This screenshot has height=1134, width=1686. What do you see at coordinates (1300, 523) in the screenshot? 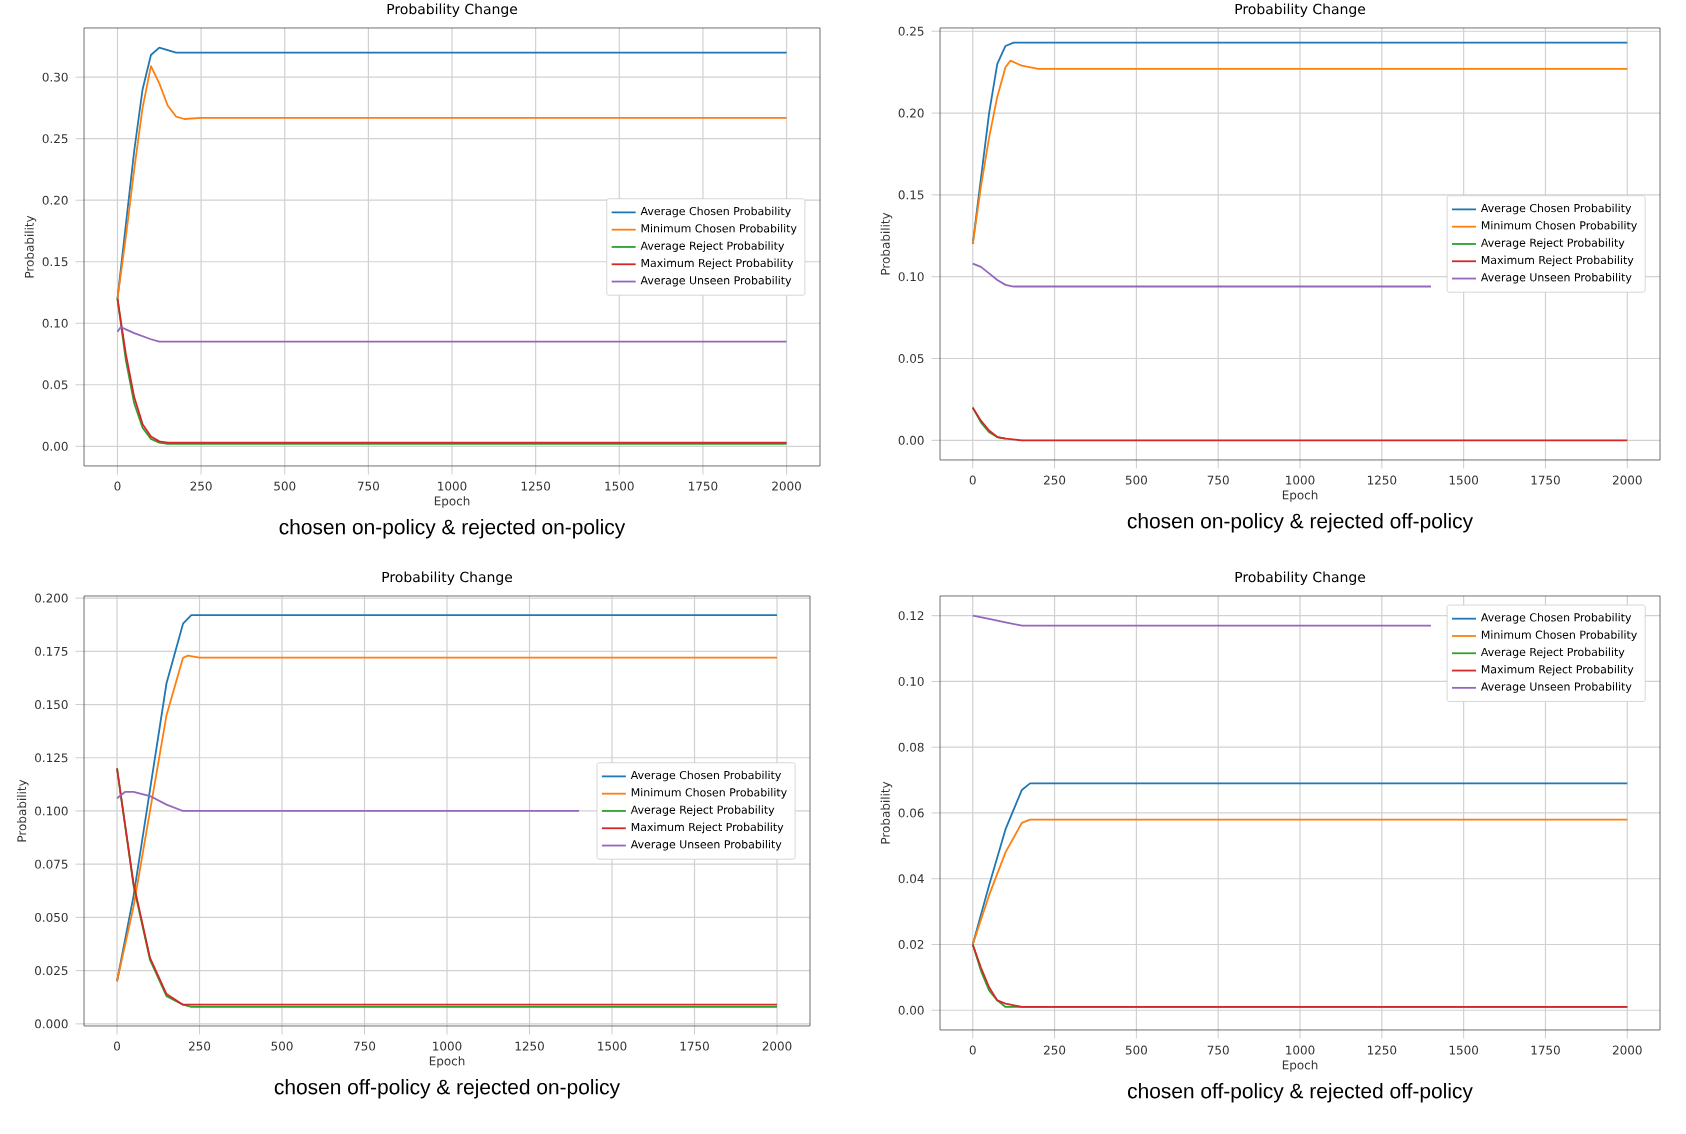
I see `text: chosen on-policy & rejected off-policy` at bounding box center [1300, 523].